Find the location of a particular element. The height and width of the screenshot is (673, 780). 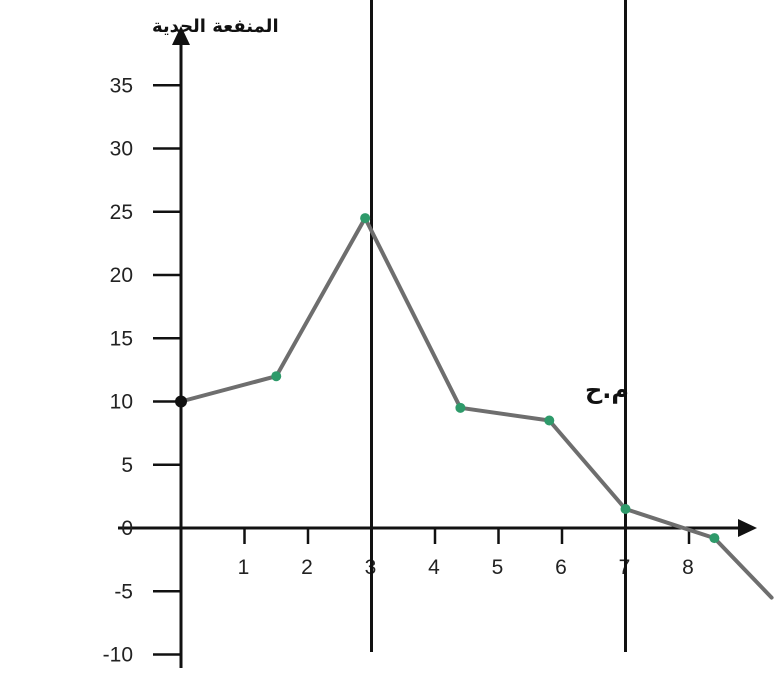

x-tick-label-5: 5 is located at coordinates (498, 567).